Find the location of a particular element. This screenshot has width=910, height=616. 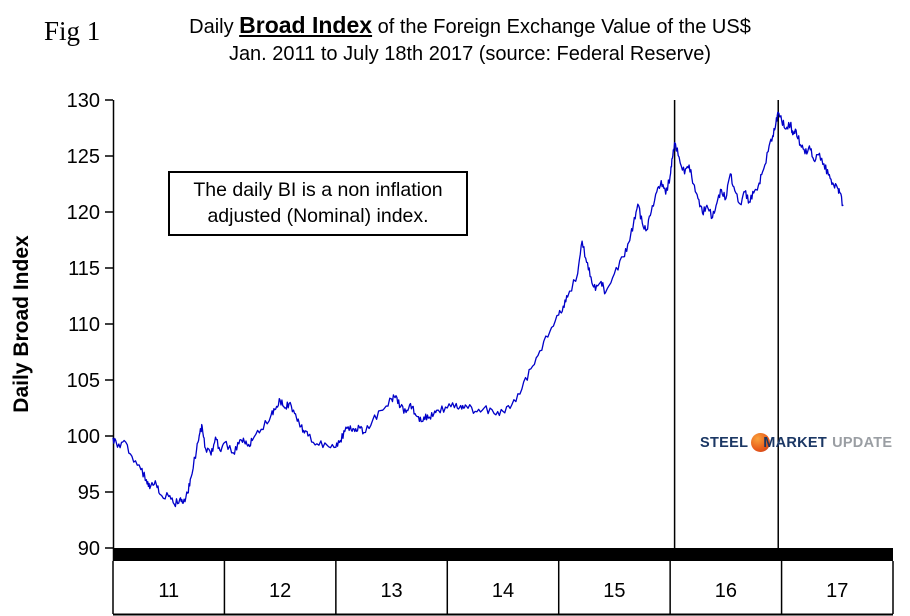

y-axis: 90 95 100 105 110 115 120 125 130 is located at coordinates (91, 325).